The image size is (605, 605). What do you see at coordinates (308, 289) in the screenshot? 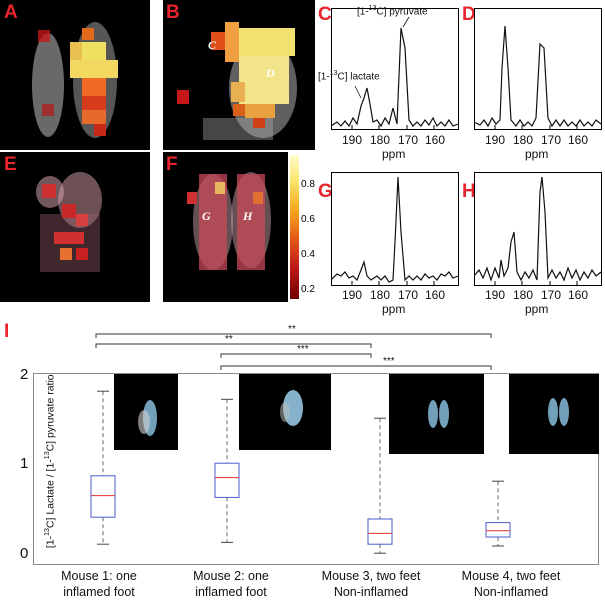
I see `colorbar-tick-02: 0.2` at bounding box center [308, 289].